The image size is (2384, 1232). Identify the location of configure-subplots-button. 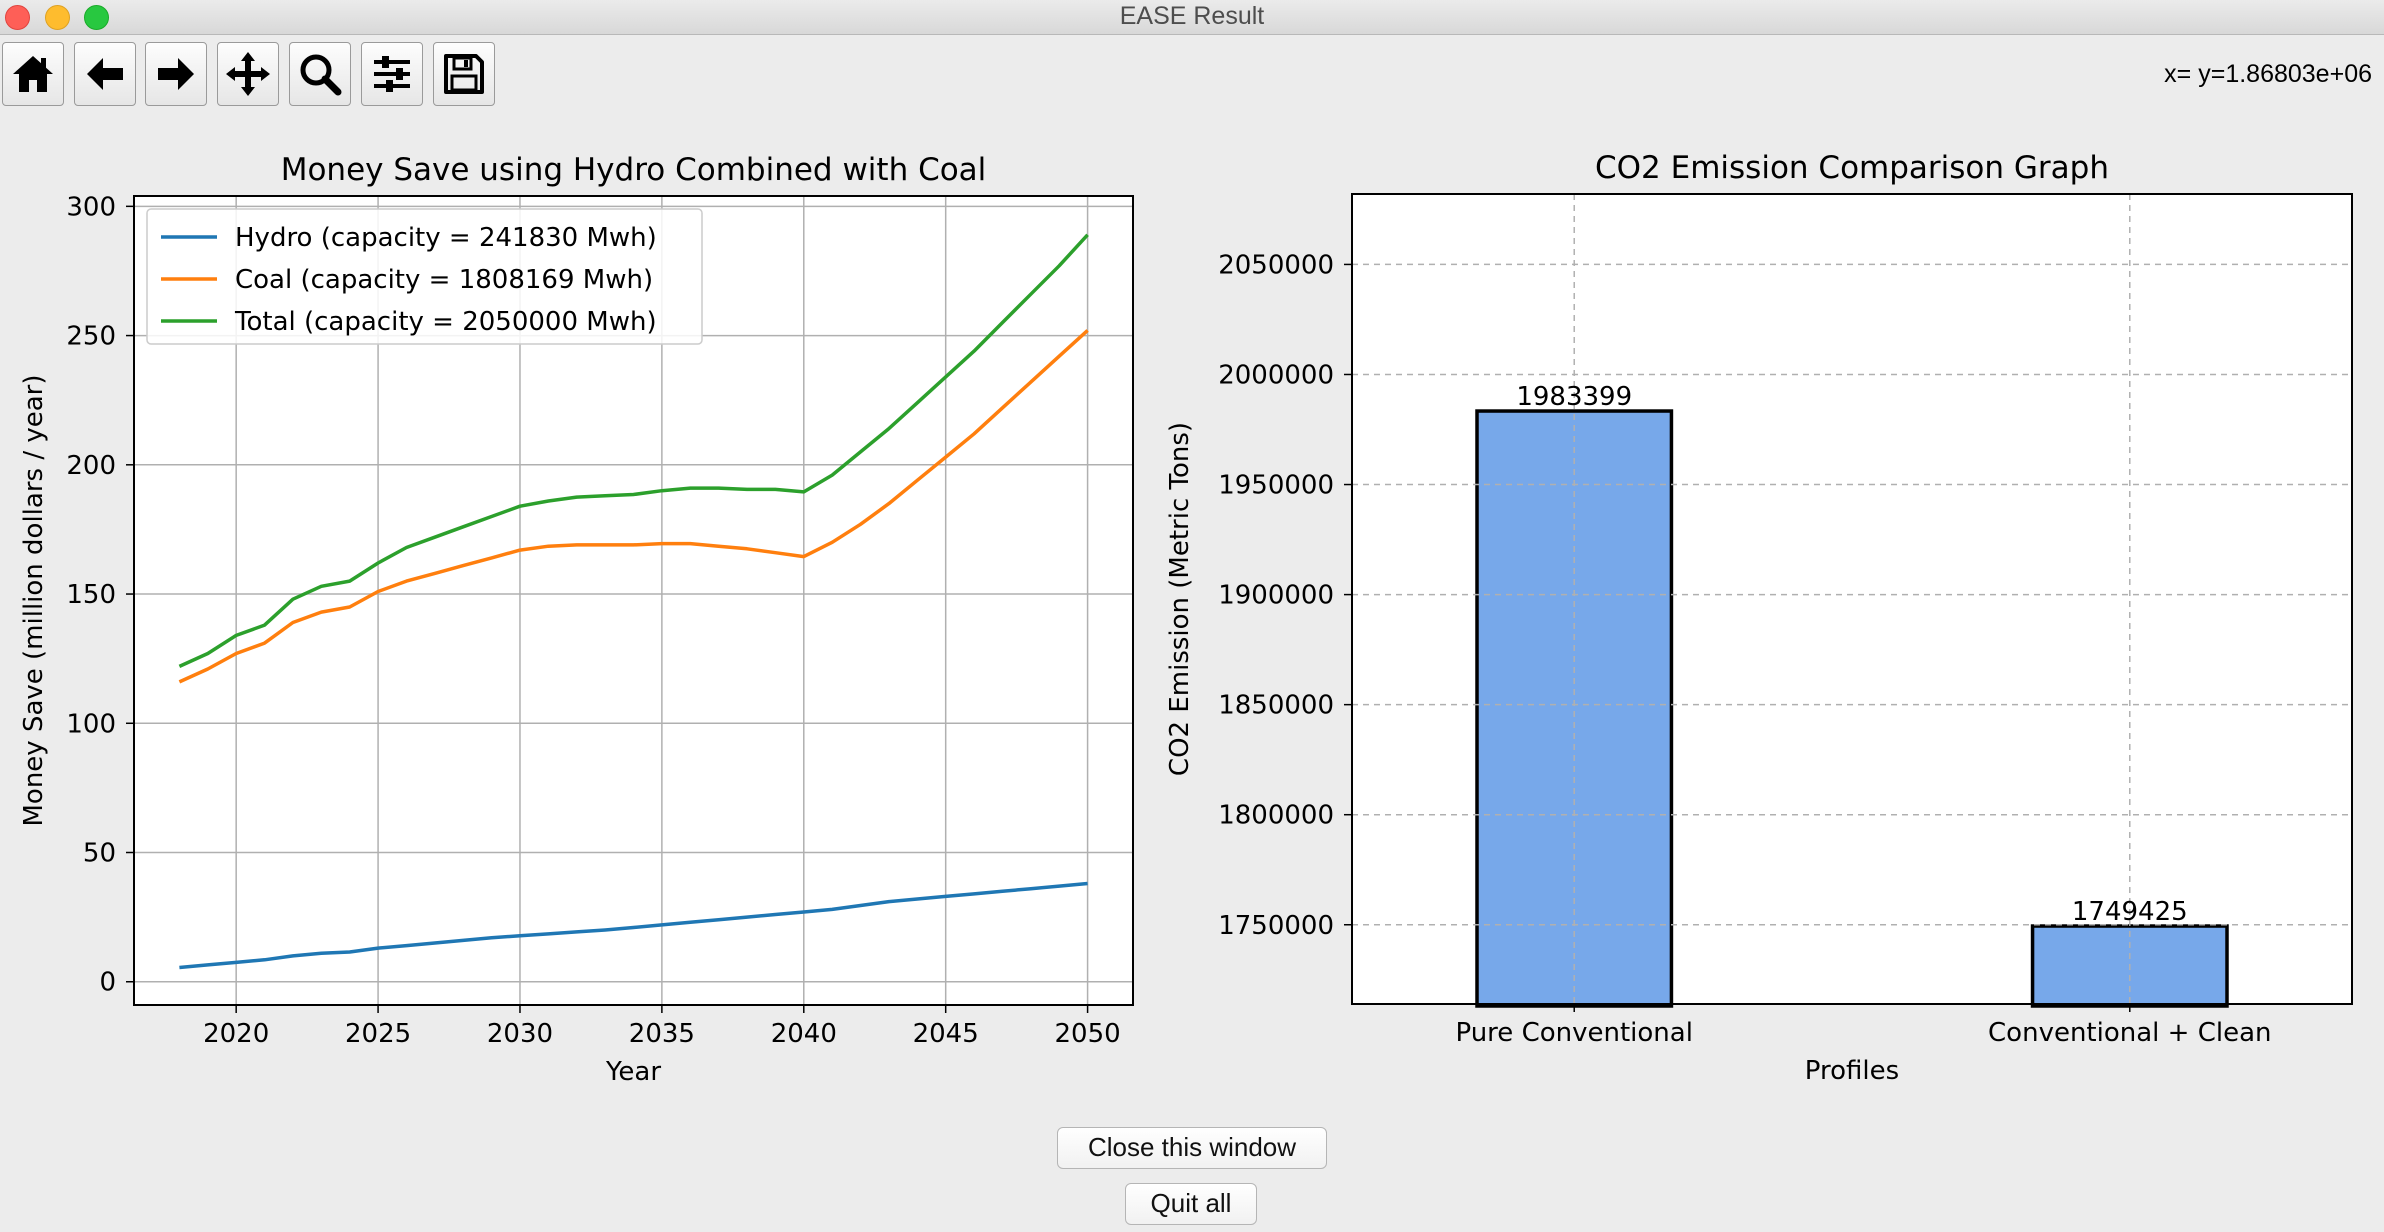
(392, 74).